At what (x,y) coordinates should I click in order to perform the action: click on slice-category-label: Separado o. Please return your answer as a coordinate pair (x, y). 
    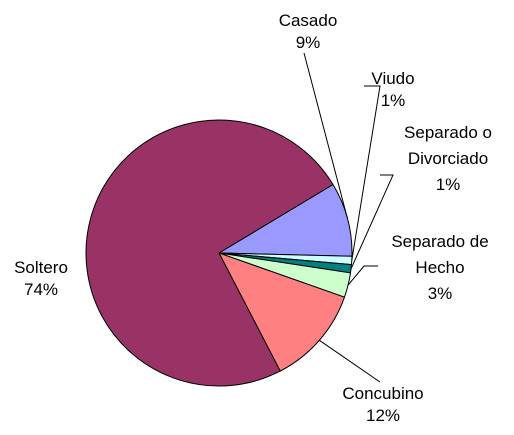
    Looking at the image, I should click on (448, 132).